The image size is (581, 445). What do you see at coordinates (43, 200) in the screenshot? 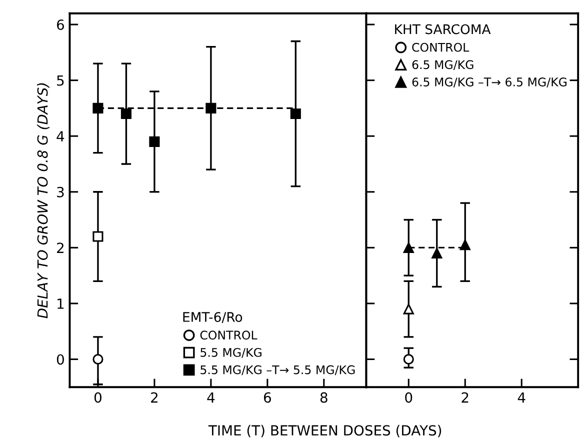
I see `y-axis-title: DELAY TO GROW TO 0.8 G (DAYS)` at bounding box center [43, 200].